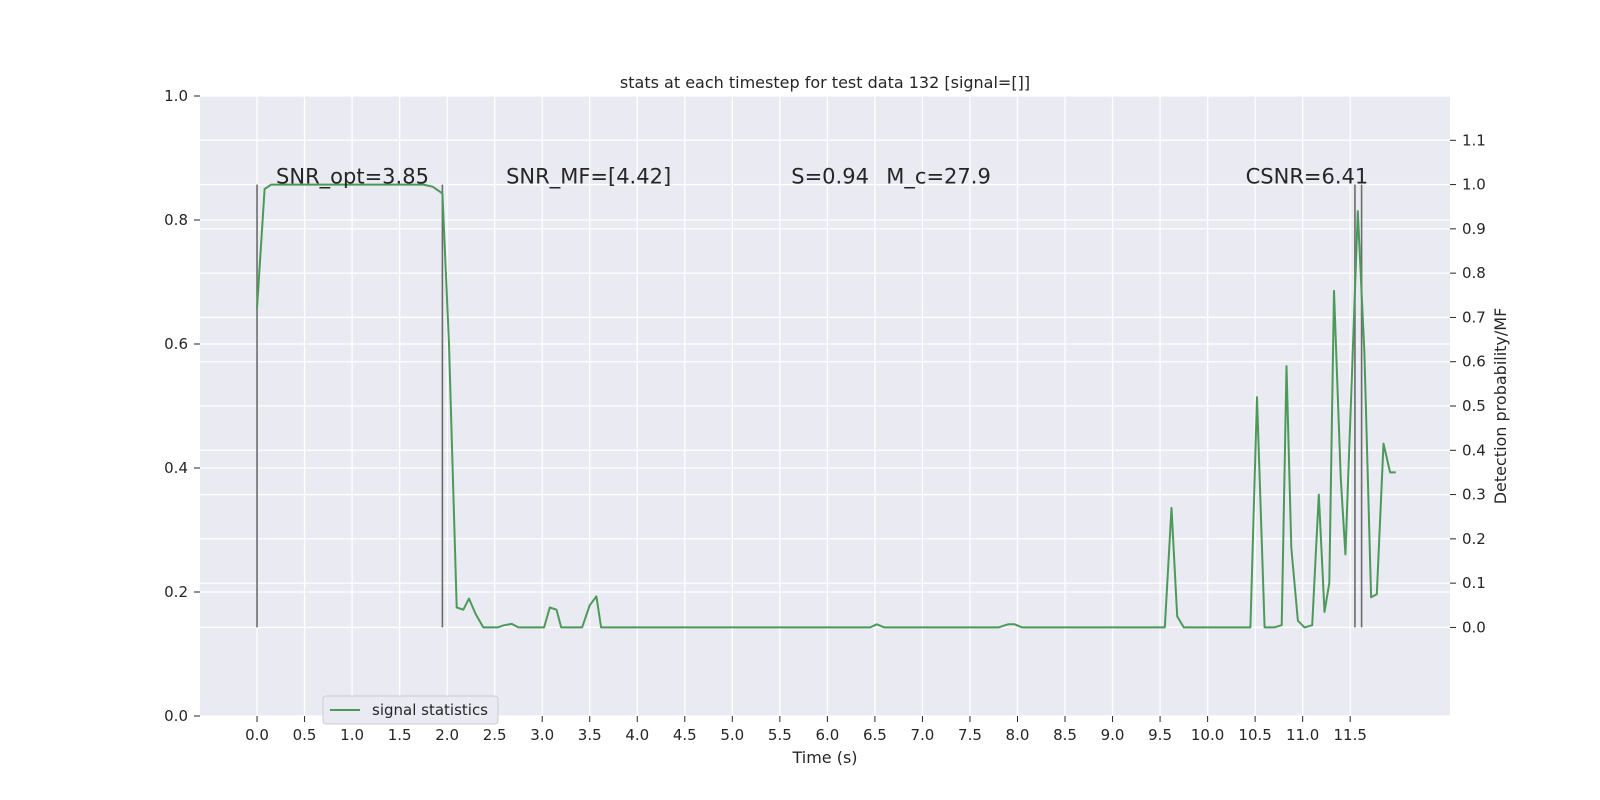  Describe the element at coordinates (970, 735) in the screenshot. I see `x-tick-label: 7.5` at that location.